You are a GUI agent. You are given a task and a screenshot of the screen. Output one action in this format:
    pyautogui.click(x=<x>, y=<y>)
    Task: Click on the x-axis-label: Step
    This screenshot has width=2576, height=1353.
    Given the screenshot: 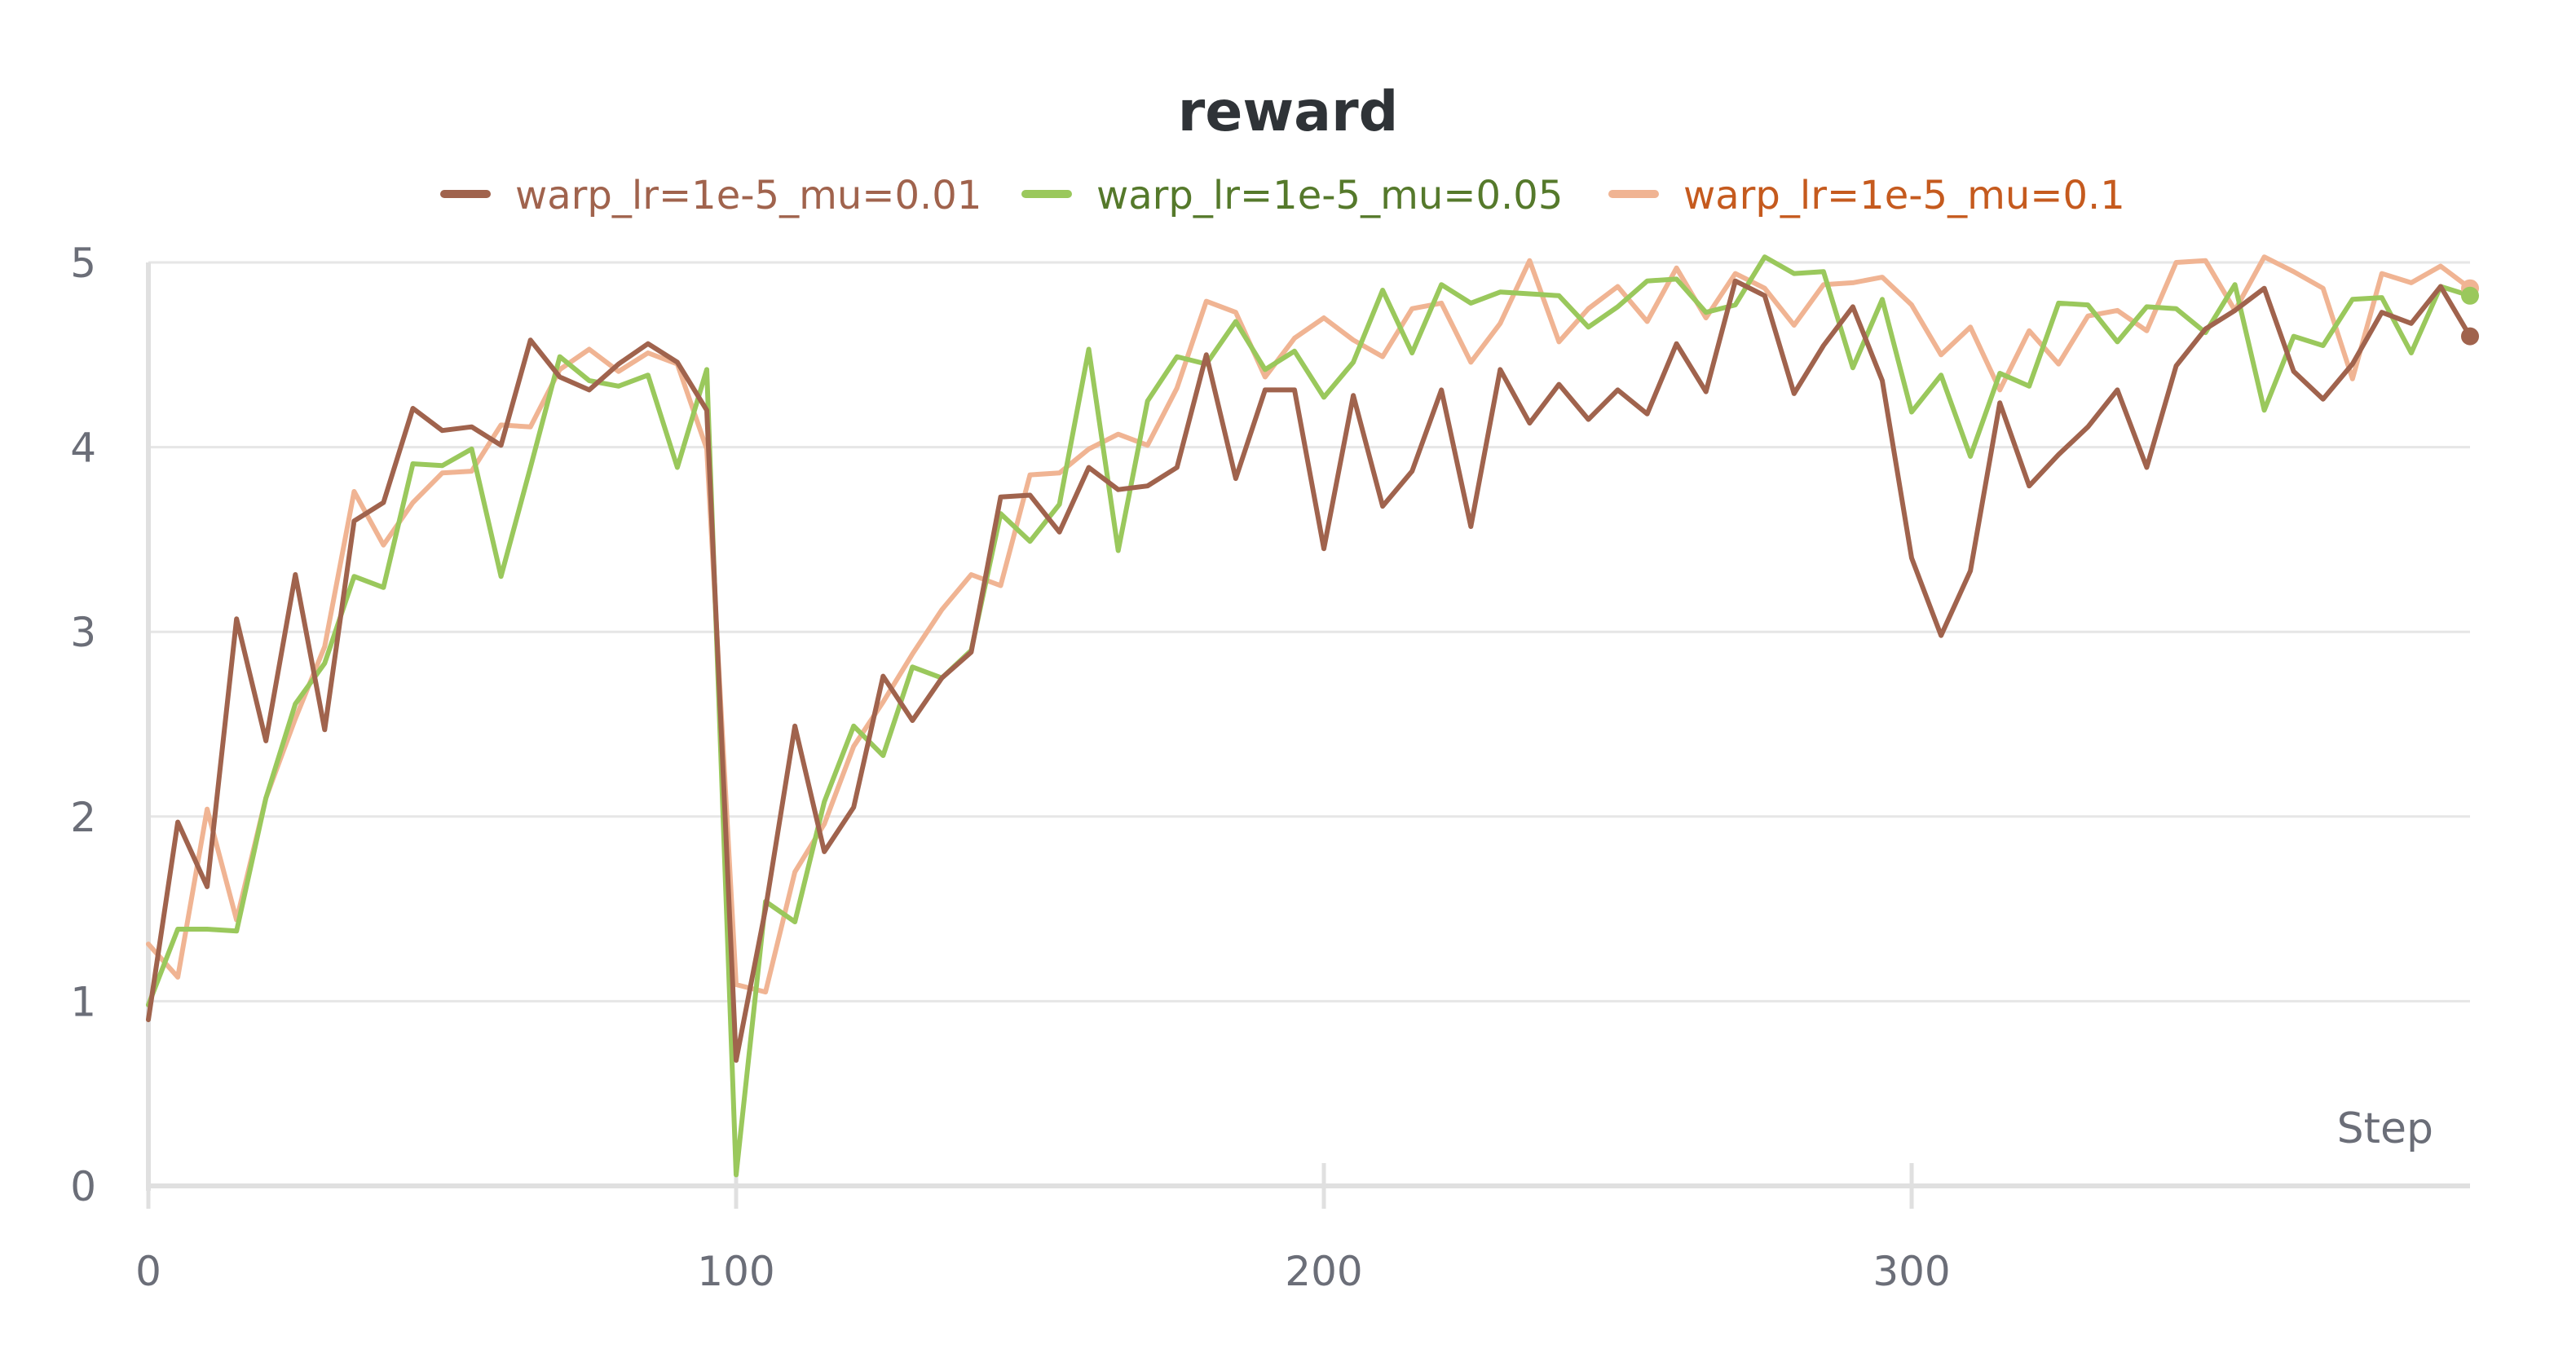 What is the action you would take?
    pyautogui.click(x=2385, y=1128)
    